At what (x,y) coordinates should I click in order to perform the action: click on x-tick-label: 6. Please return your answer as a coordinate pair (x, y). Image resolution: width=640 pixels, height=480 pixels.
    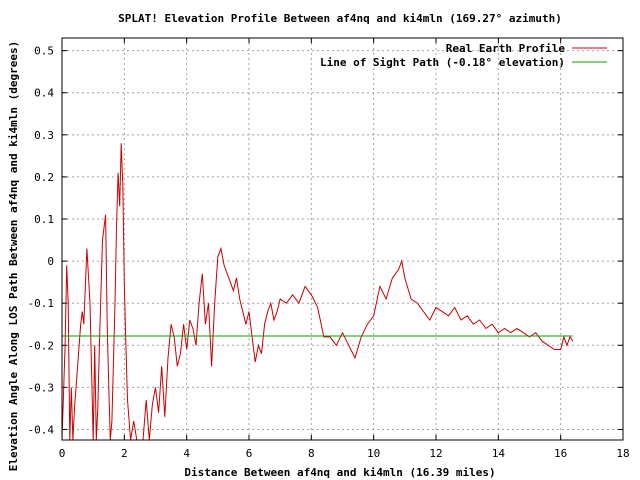
    Looking at the image, I should click on (249, 453).